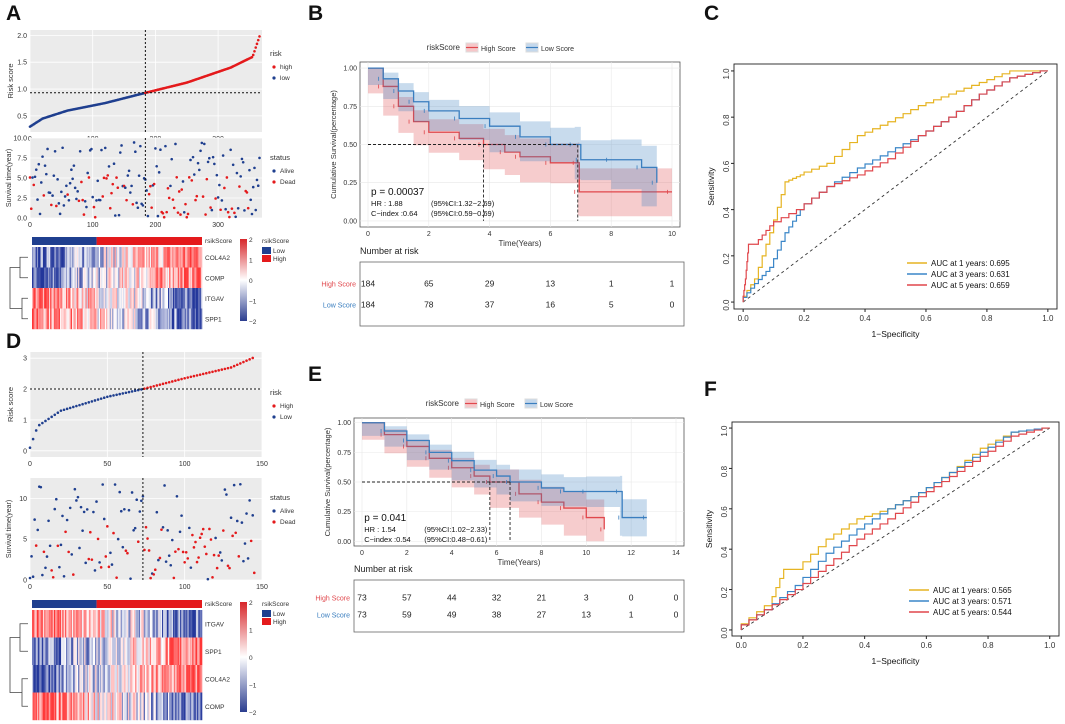  Describe the element at coordinates (274, 511) in the screenshot. I see `status-legend-dot` at that location.